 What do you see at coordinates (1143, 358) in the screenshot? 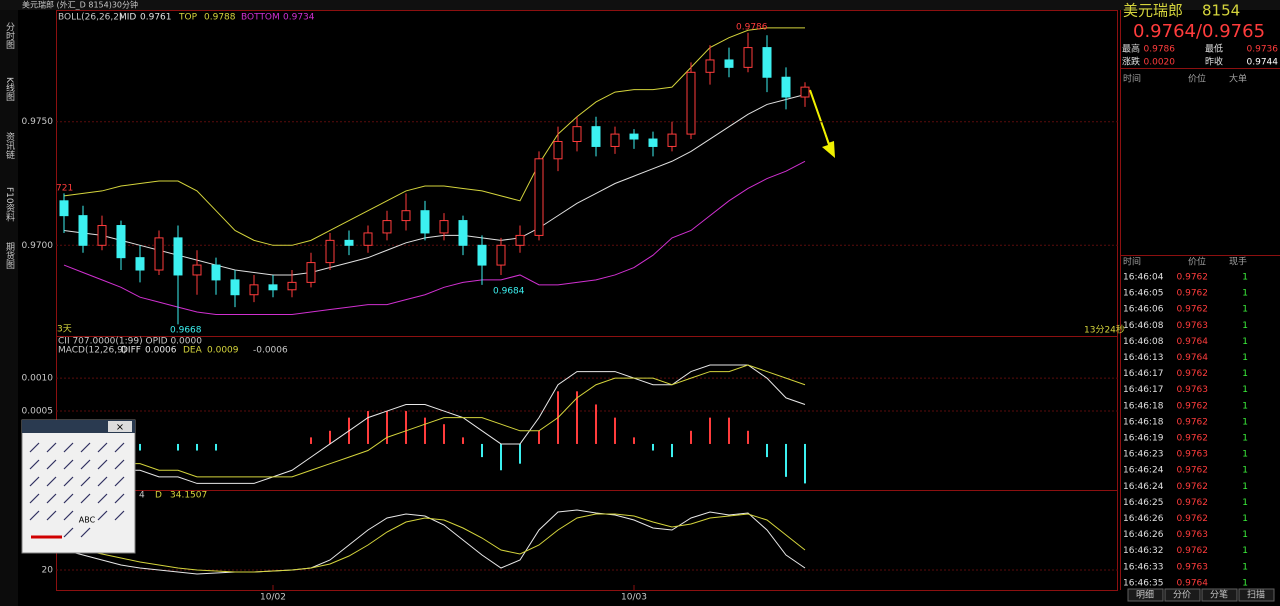
I see `tick-time: 16:46:13` at bounding box center [1143, 358].